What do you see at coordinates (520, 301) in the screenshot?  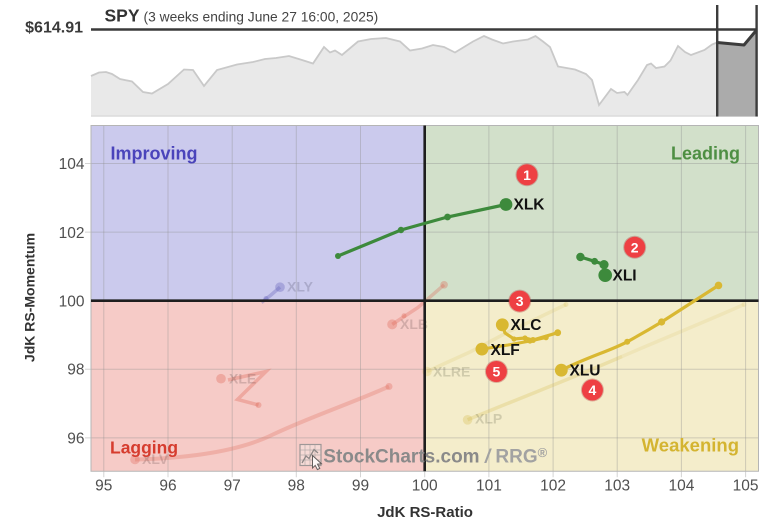 I see `svg-text: 3` at bounding box center [520, 301].